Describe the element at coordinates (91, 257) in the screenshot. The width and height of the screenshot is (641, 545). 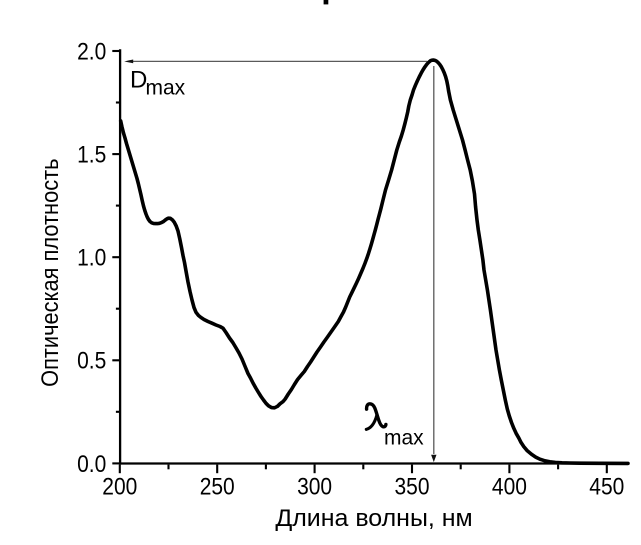
I see `svg-text: 1.0` at that location.